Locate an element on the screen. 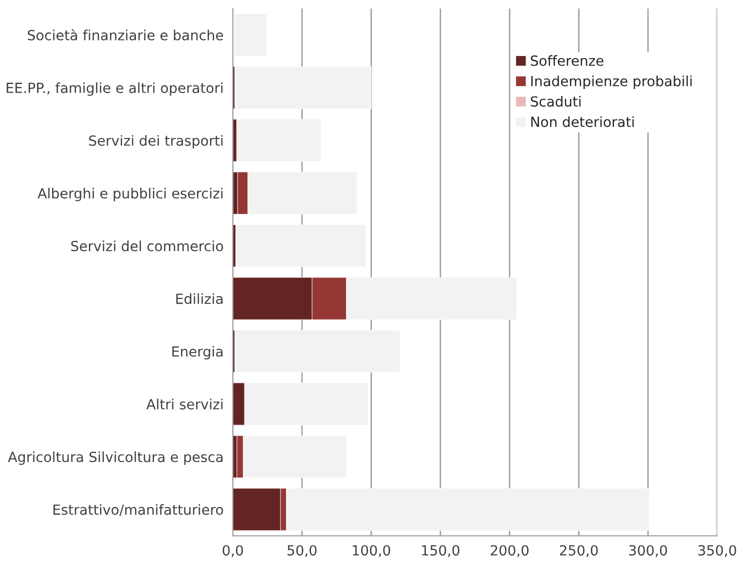 The width and height of the screenshot is (751, 570). legend-label: Sofferenze is located at coordinates (567, 60).